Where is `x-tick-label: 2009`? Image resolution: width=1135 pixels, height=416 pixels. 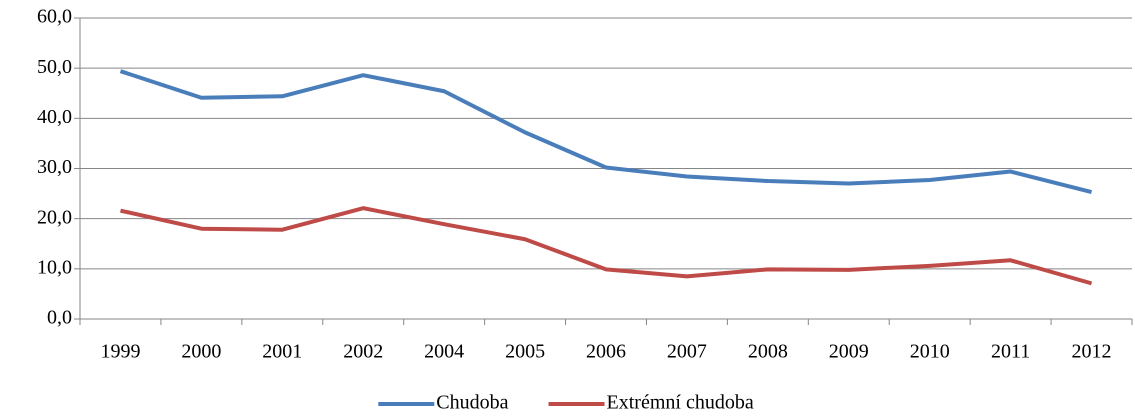 x-tick-label: 2009 is located at coordinates (849, 352).